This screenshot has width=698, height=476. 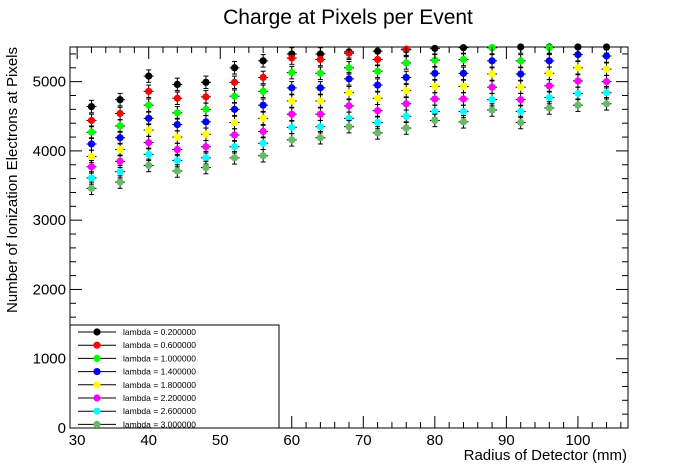 What do you see at coordinates (49, 220) in the screenshot?
I see `y-tick-label: 3000` at bounding box center [49, 220].